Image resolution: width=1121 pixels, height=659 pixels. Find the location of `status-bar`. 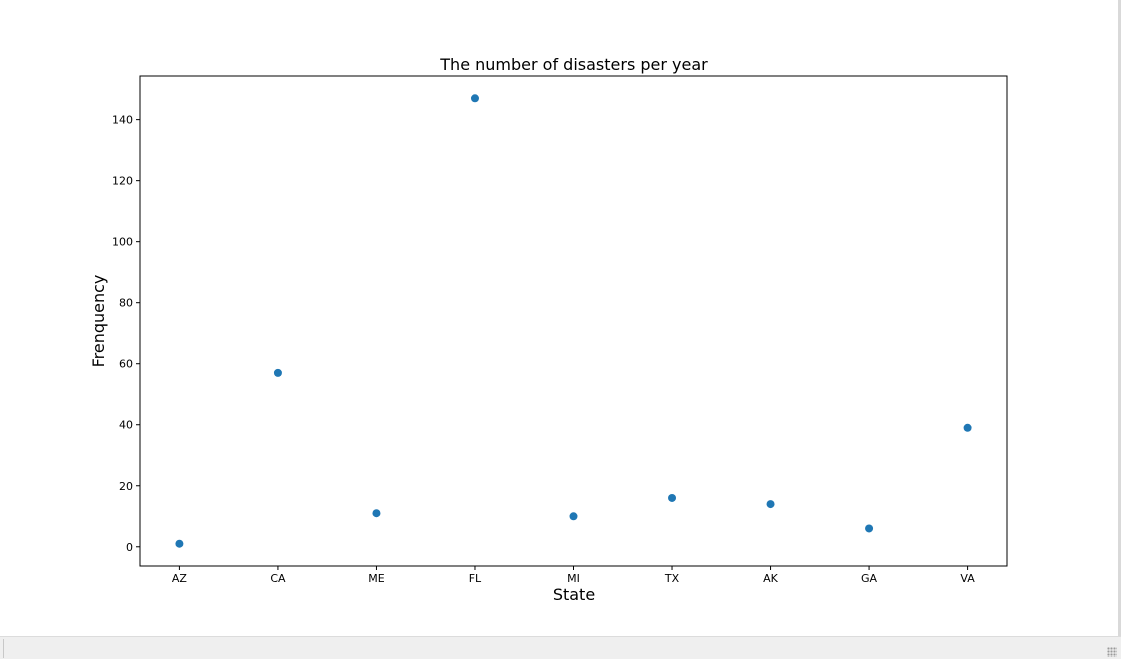

status-bar is located at coordinates (560, 647).